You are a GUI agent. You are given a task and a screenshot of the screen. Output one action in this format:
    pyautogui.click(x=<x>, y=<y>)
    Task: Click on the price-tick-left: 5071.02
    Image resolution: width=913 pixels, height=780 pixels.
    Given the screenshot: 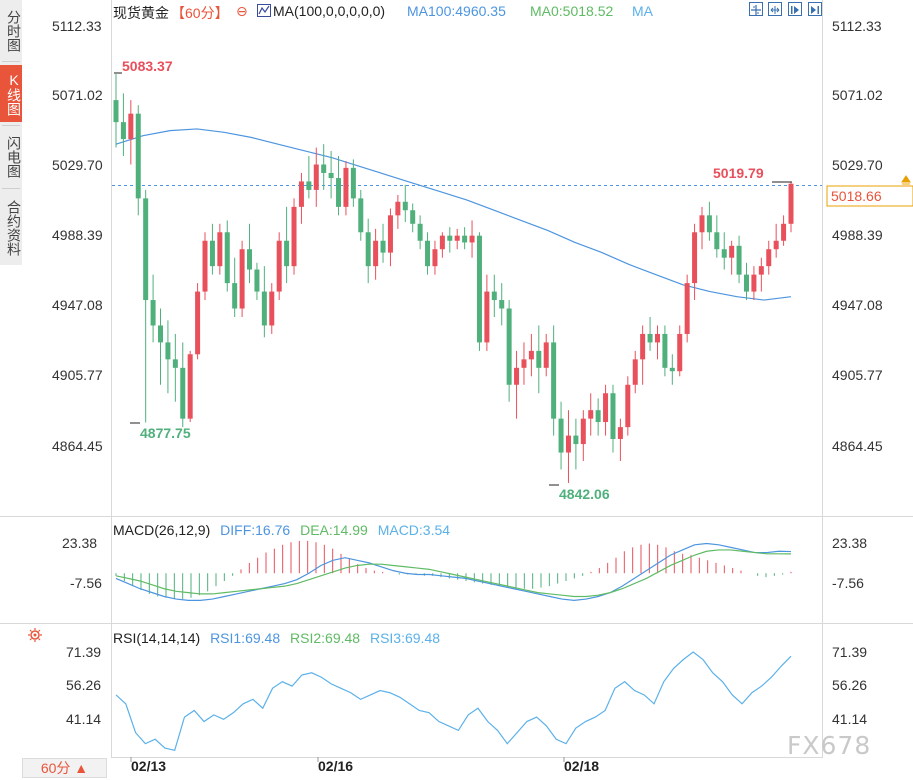 What is the action you would take?
    pyautogui.click(x=77, y=95)
    